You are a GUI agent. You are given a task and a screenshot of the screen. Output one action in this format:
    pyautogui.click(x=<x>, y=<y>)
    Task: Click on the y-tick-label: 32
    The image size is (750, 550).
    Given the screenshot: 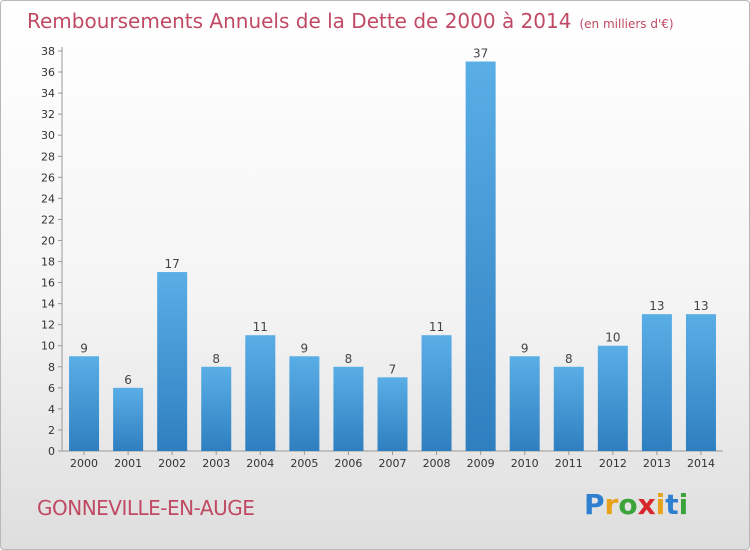 What is the action you would take?
    pyautogui.click(x=48, y=114)
    